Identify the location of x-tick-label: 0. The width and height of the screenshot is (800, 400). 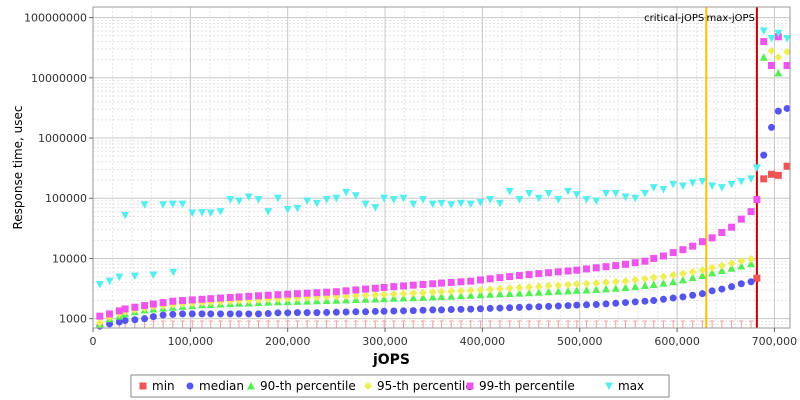
(93, 341).